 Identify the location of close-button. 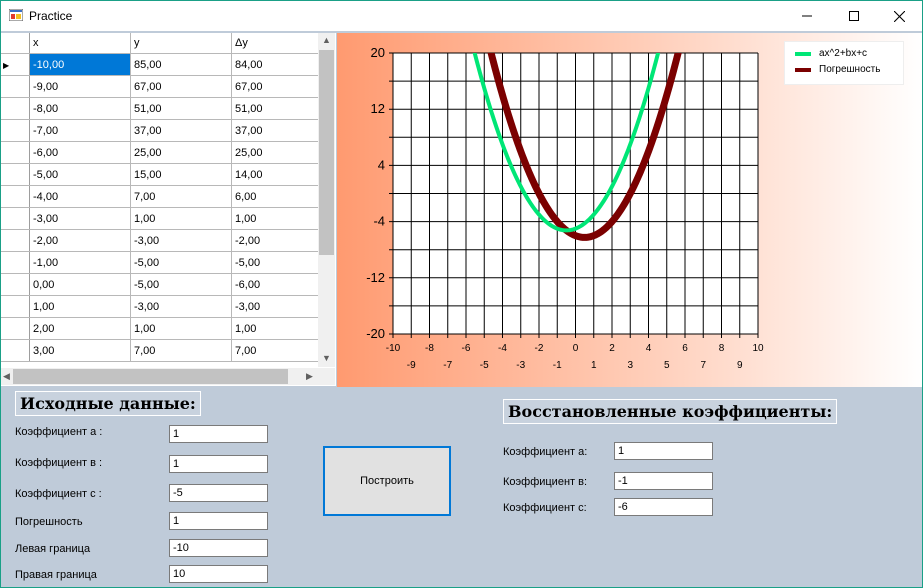
(899, 16).